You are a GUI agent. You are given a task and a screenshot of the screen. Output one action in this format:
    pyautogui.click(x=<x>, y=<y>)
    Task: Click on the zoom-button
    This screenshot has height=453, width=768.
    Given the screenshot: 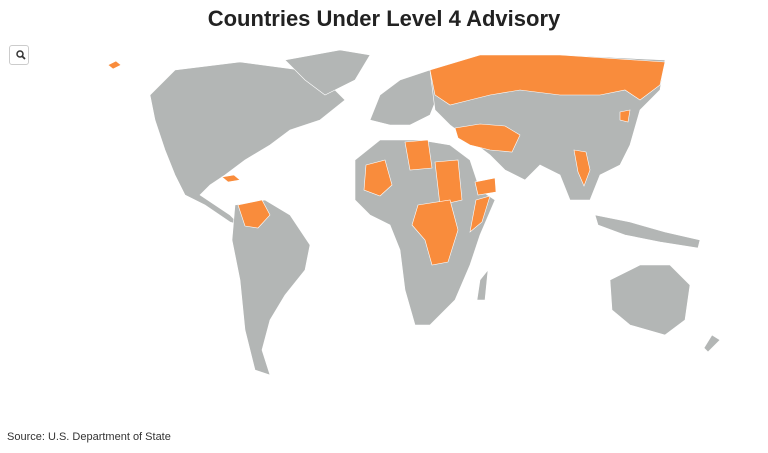 What is the action you would take?
    pyautogui.click(x=19, y=55)
    